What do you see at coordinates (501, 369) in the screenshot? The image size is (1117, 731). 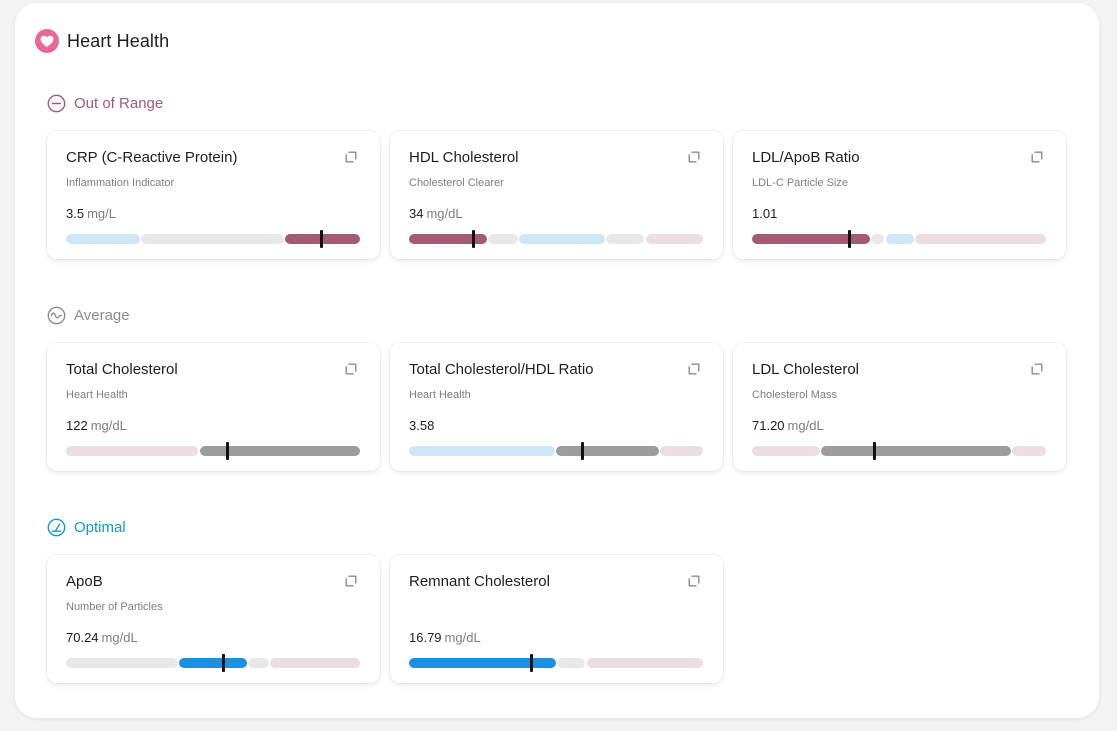 I see `card-title: Total Cholesterol/HDL Ratio` at bounding box center [501, 369].